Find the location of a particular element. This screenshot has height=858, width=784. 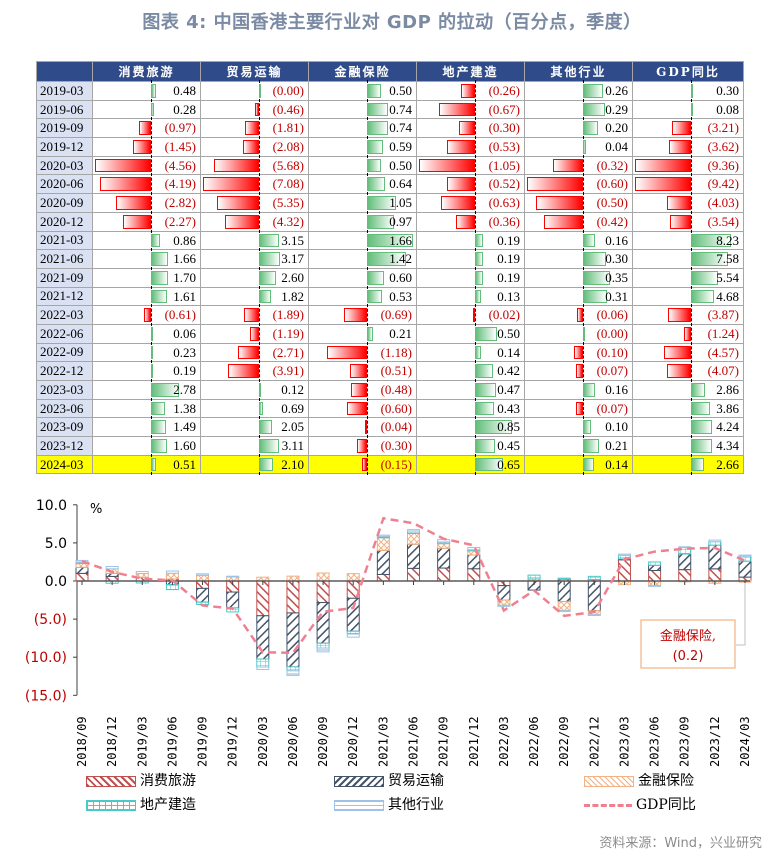

x-tick-label: 2019/06 is located at coordinates (172, 741).